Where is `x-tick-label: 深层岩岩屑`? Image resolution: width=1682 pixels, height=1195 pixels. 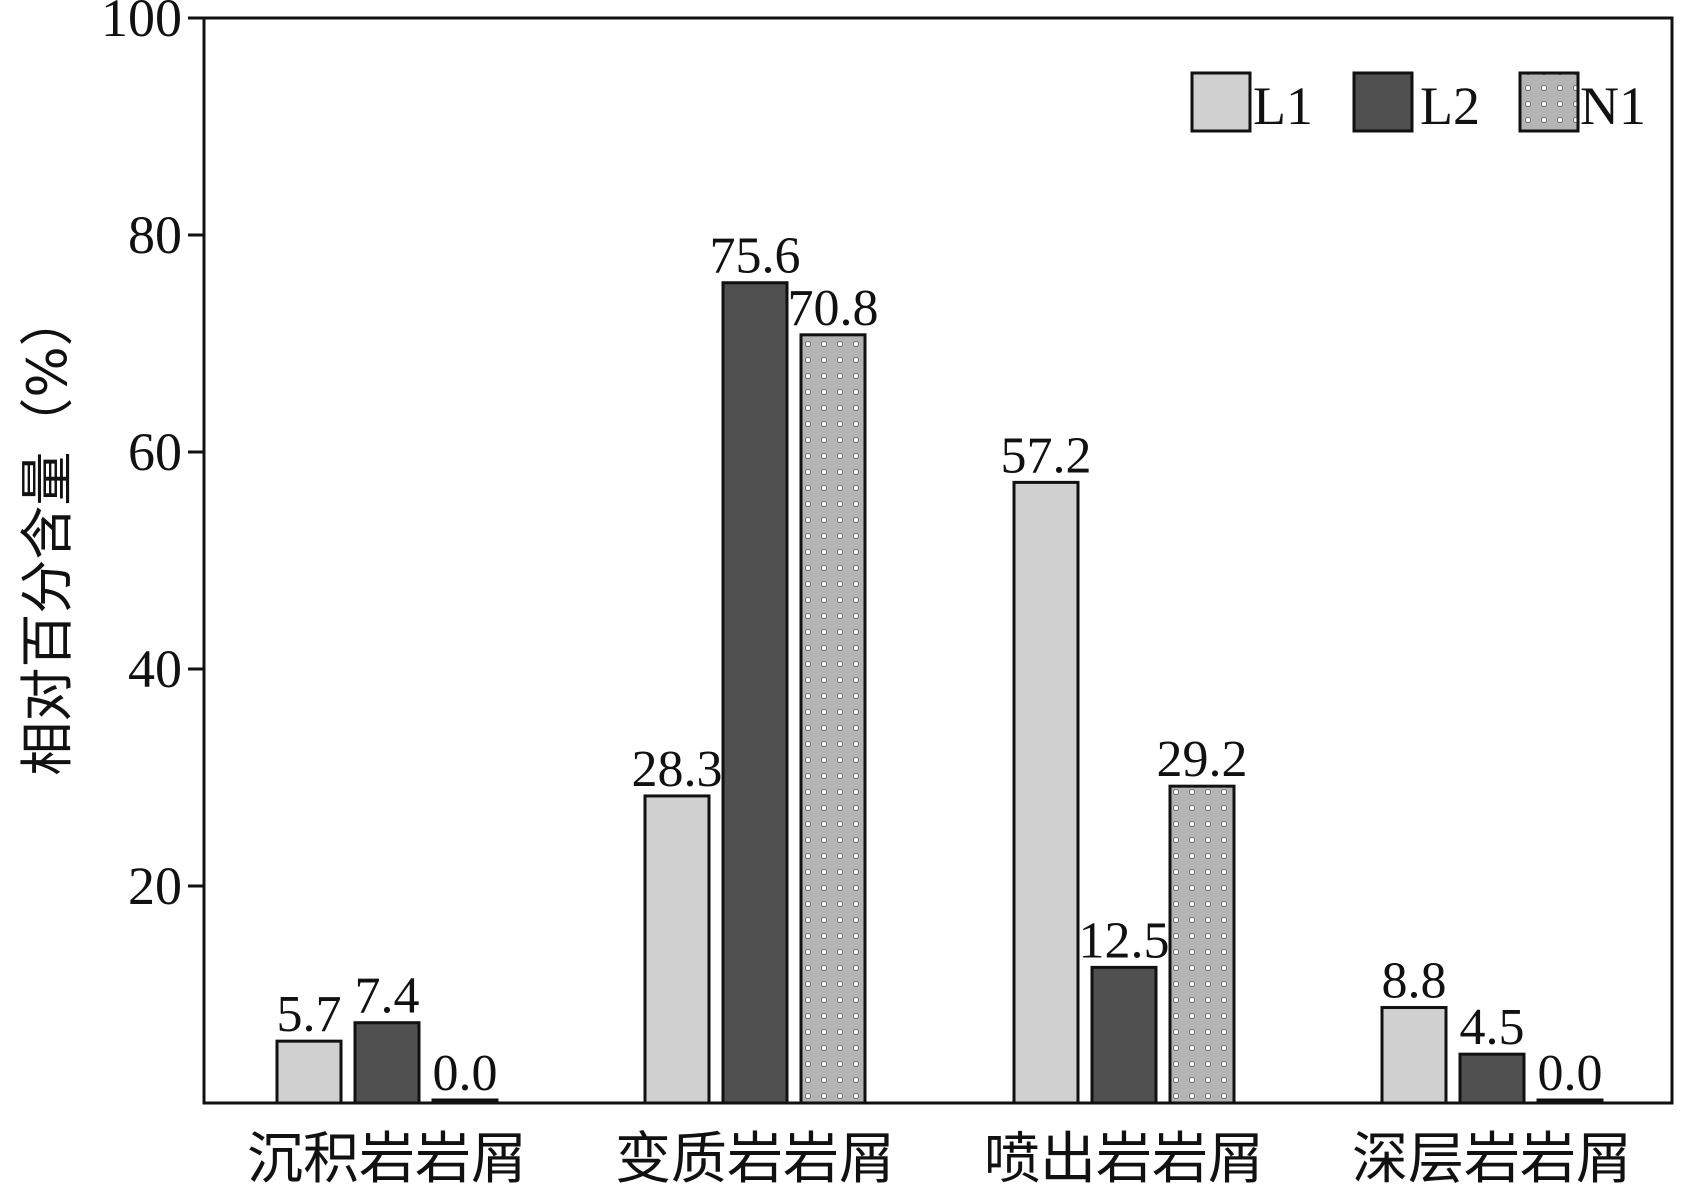 x-tick-label: 深层岩岩屑 is located at coordinates (1492, 1159).